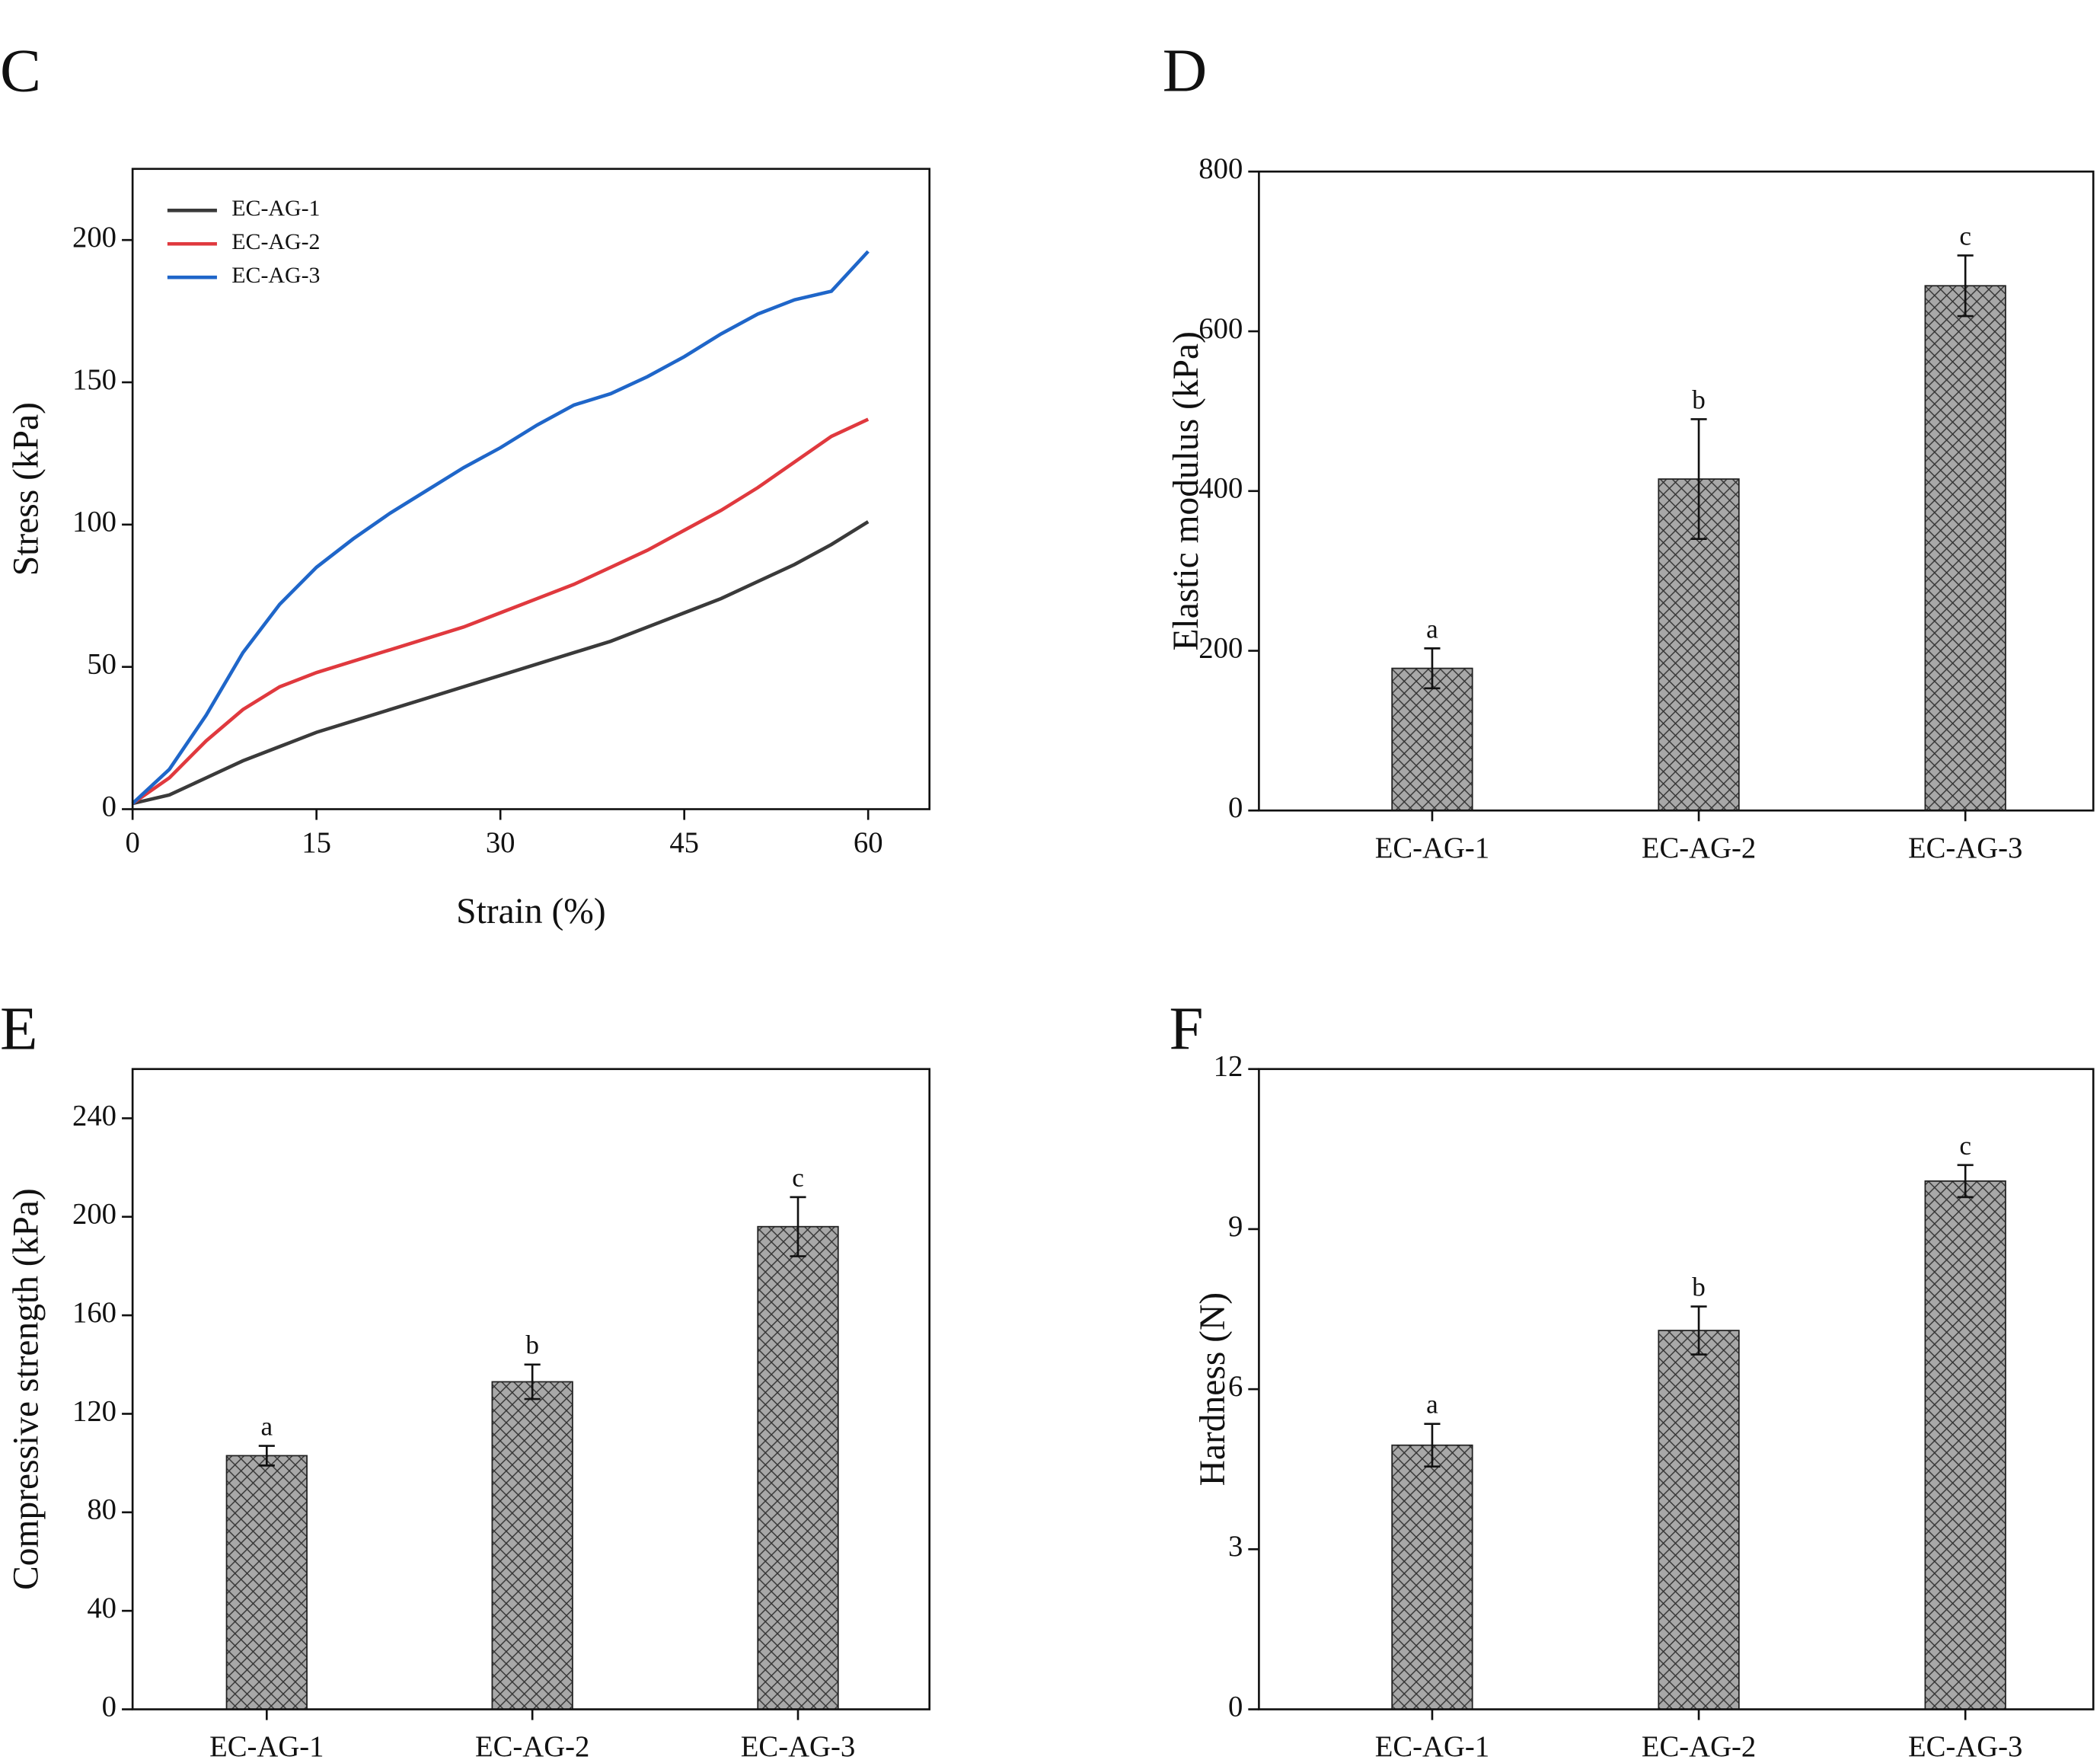  What do you see at coordinates (26, 1389) in the screenshot?
I see `y-axis-title: Compressive strength (kPa)` at bounding box center [26, 1389].